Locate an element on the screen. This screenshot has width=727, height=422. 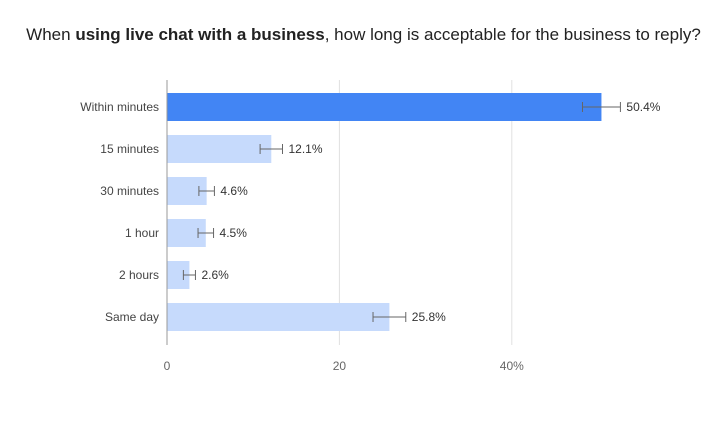
data-label: 4.5% is located at coordinates (234, 233).